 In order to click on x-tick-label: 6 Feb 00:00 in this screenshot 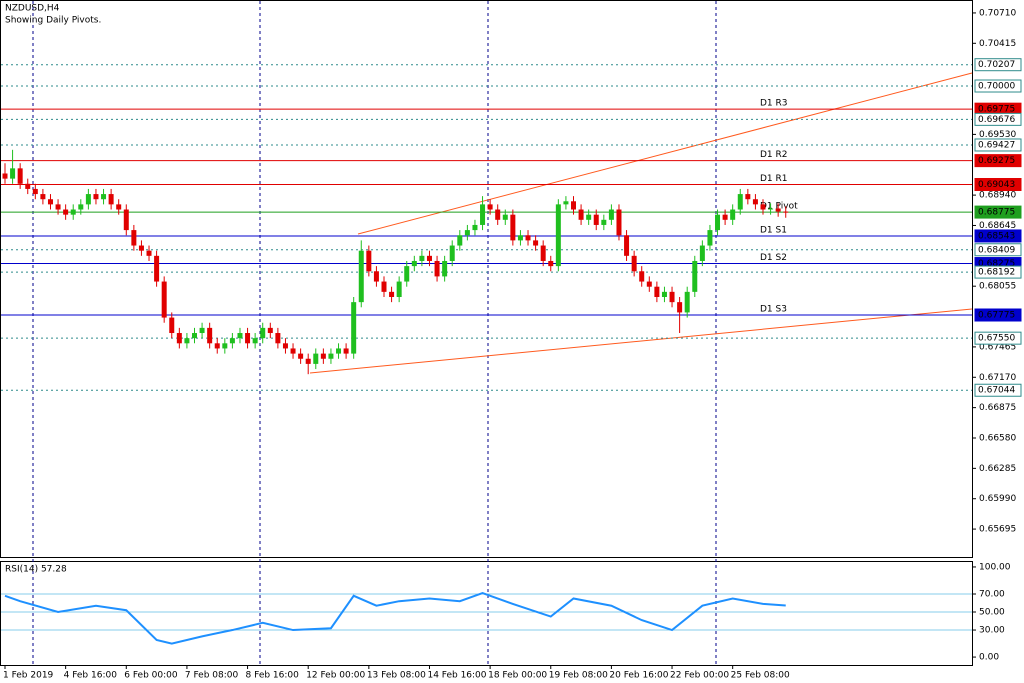, I will do `click(151, 676)`.